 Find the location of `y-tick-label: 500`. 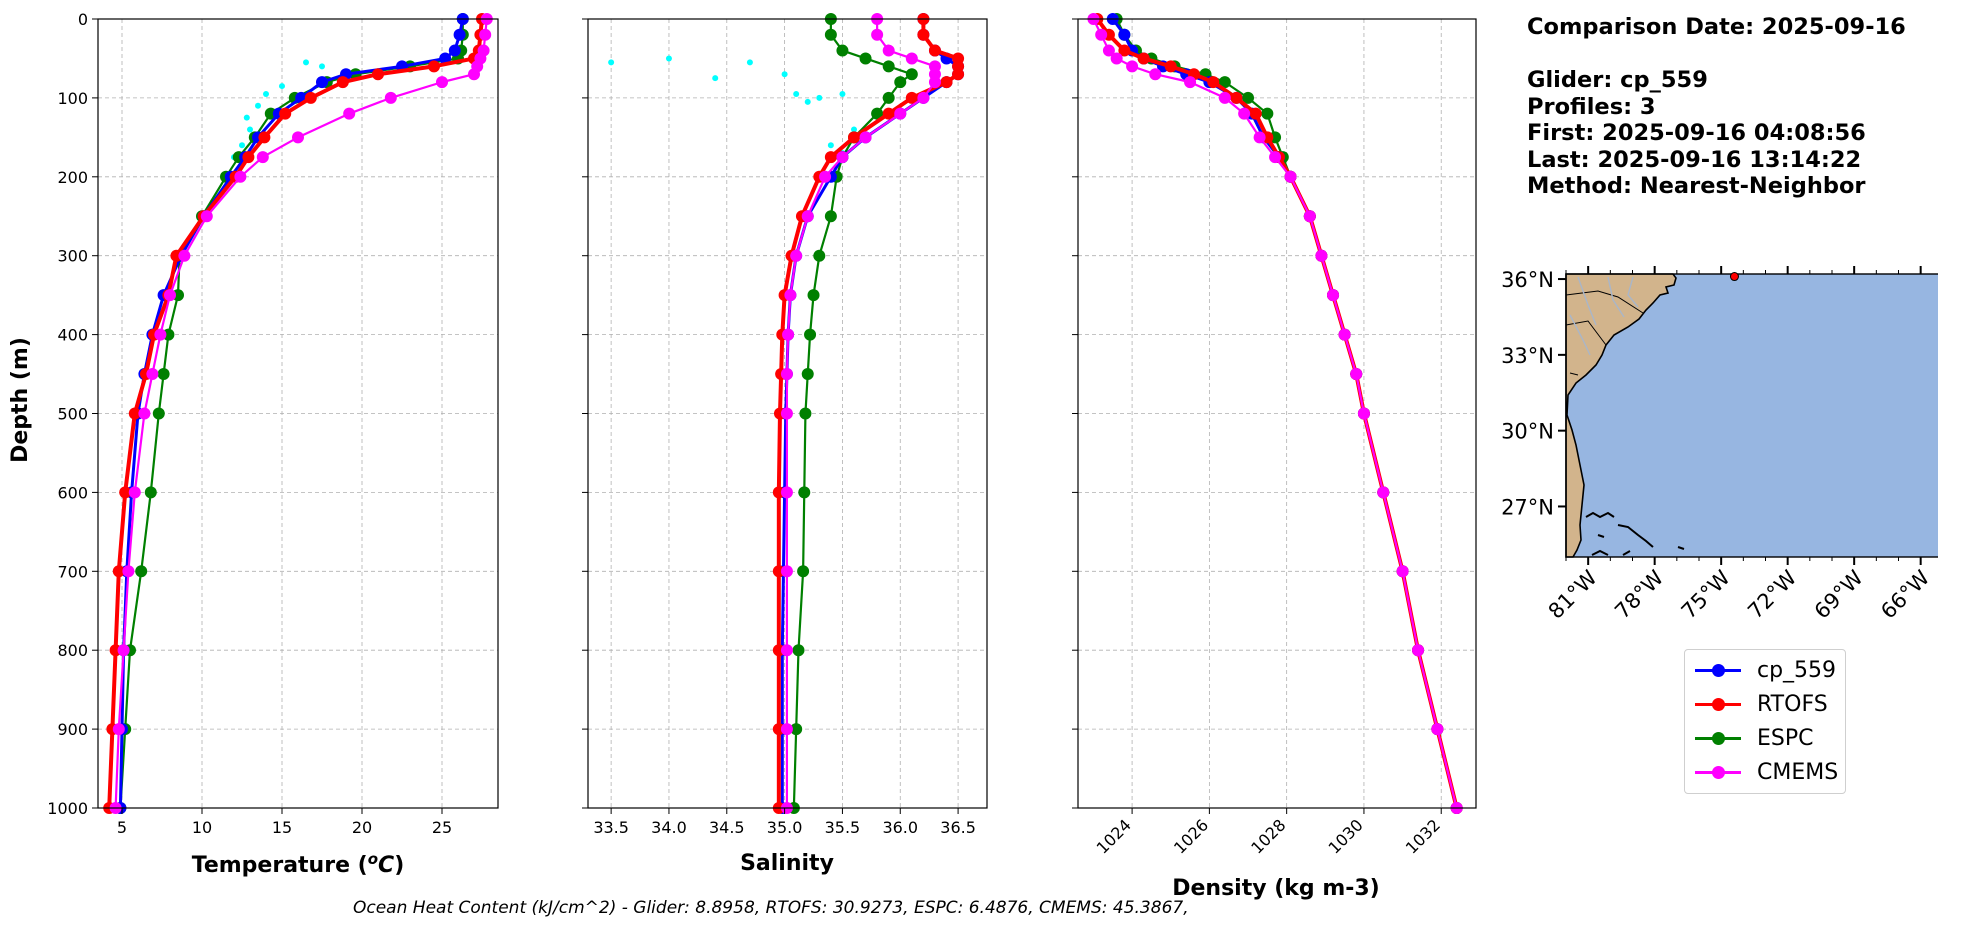

y-tick-label: 500 is located at coordinates (72, 414).